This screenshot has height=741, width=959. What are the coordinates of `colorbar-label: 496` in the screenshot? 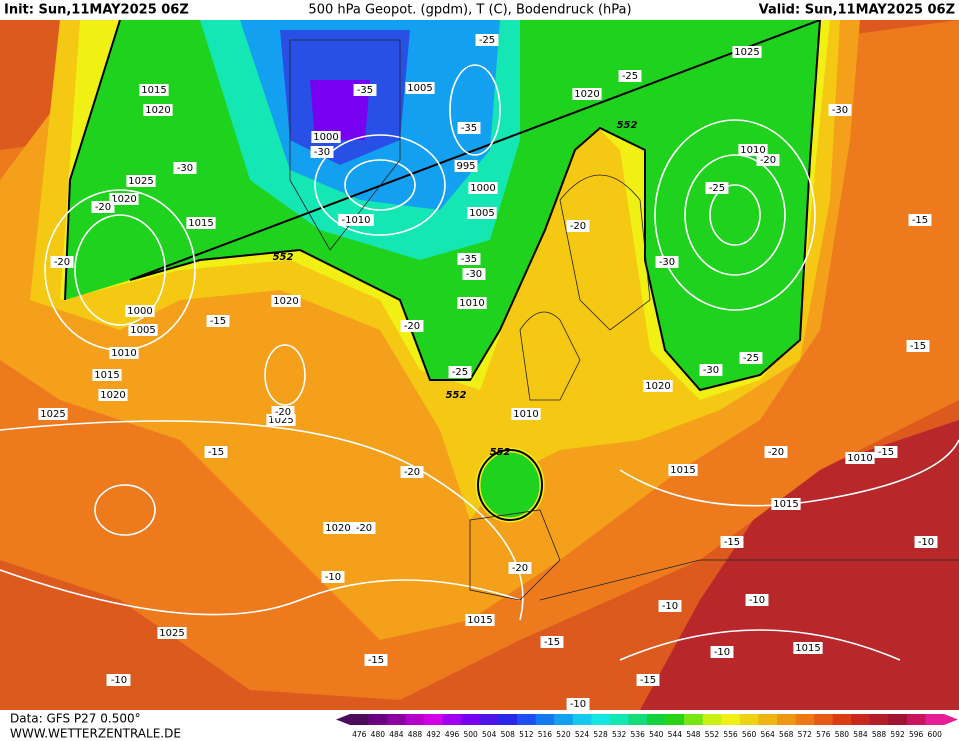 It's located at (452, 734).